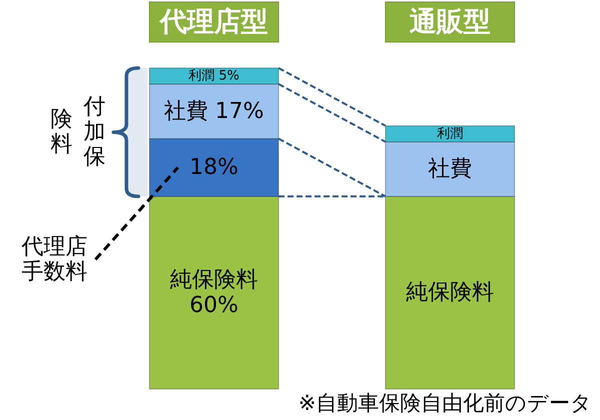 The image size is (600, 420). I want to click on text: 社費 17%, so click(214, 111).